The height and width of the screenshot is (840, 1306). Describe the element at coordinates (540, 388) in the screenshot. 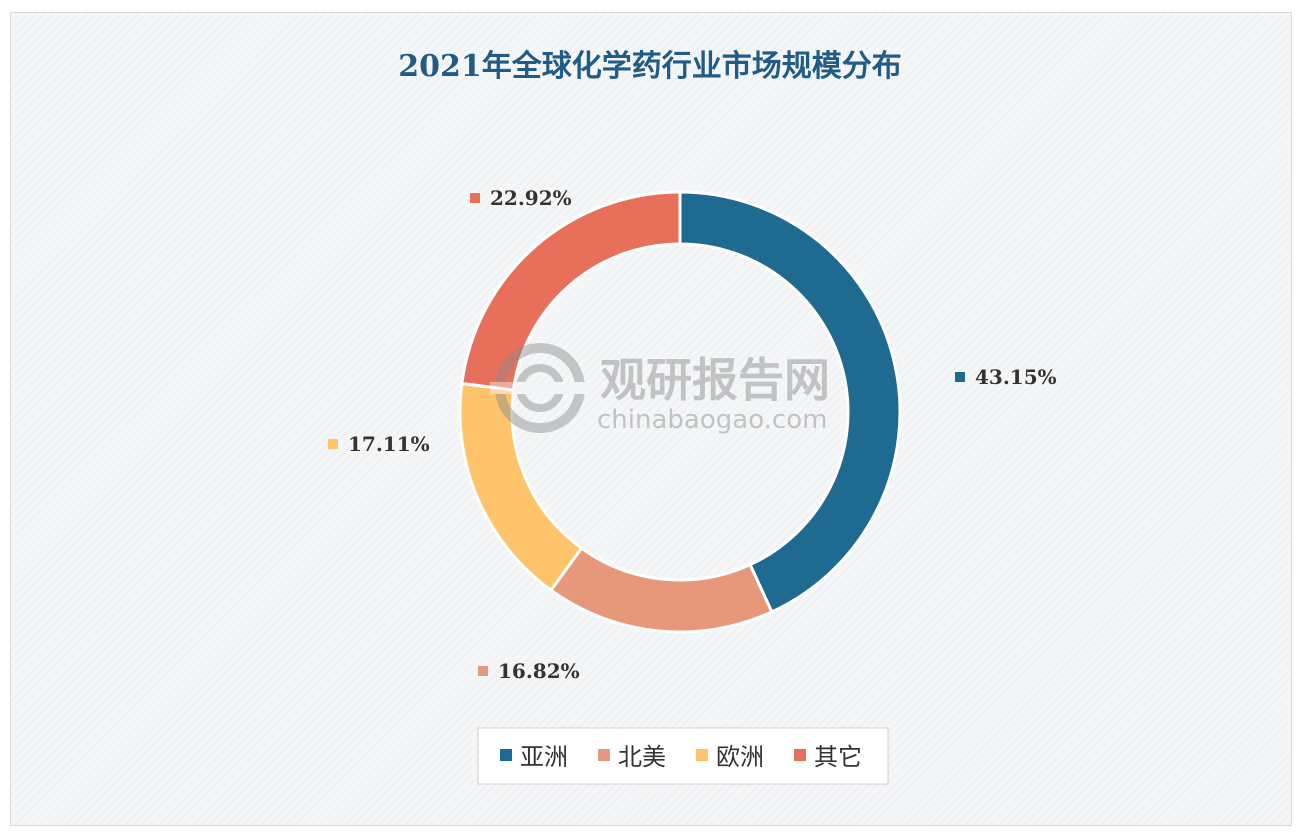

I see `watermark-logo-icon` at that location.